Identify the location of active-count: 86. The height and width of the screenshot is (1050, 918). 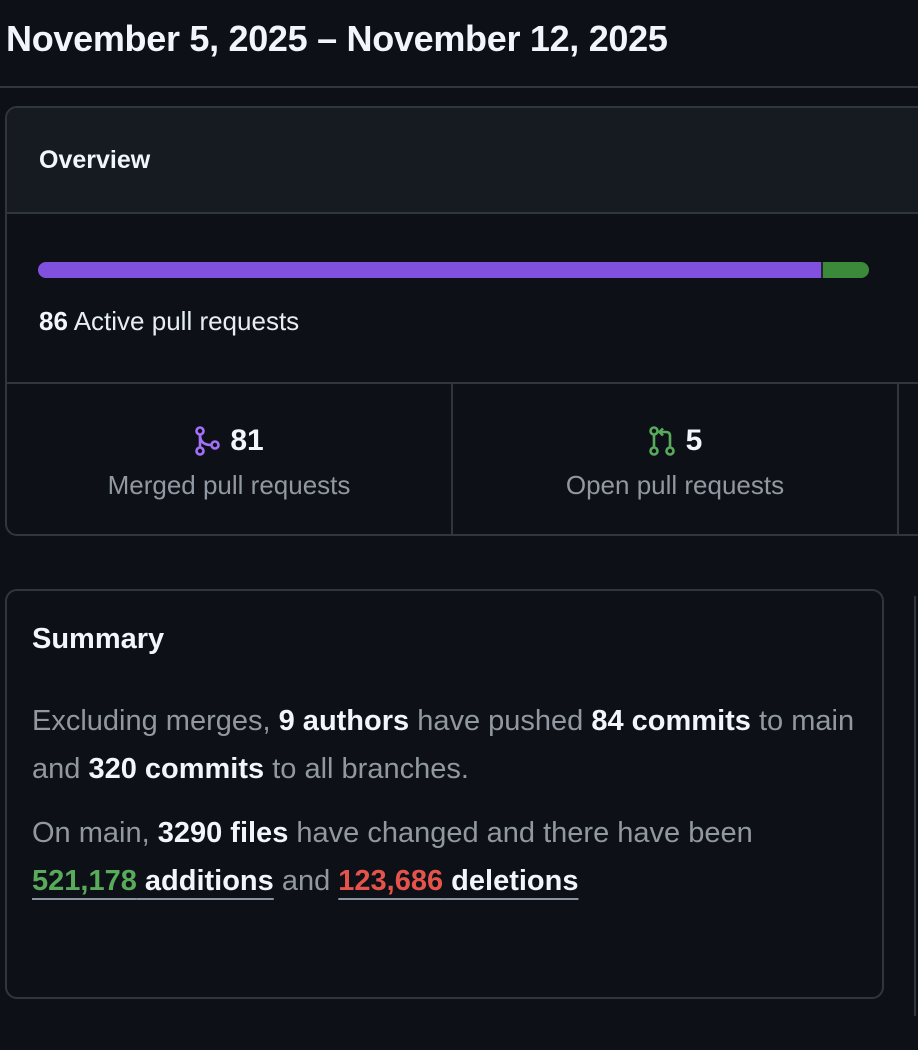
(53, 321).